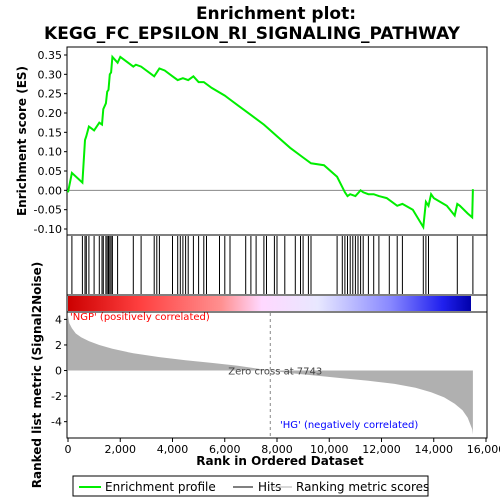  What do you see at coordinates (50, 152) in the screenshot?
I see `es-y-tick-label: 0.10` at bounding box center [50, 152].